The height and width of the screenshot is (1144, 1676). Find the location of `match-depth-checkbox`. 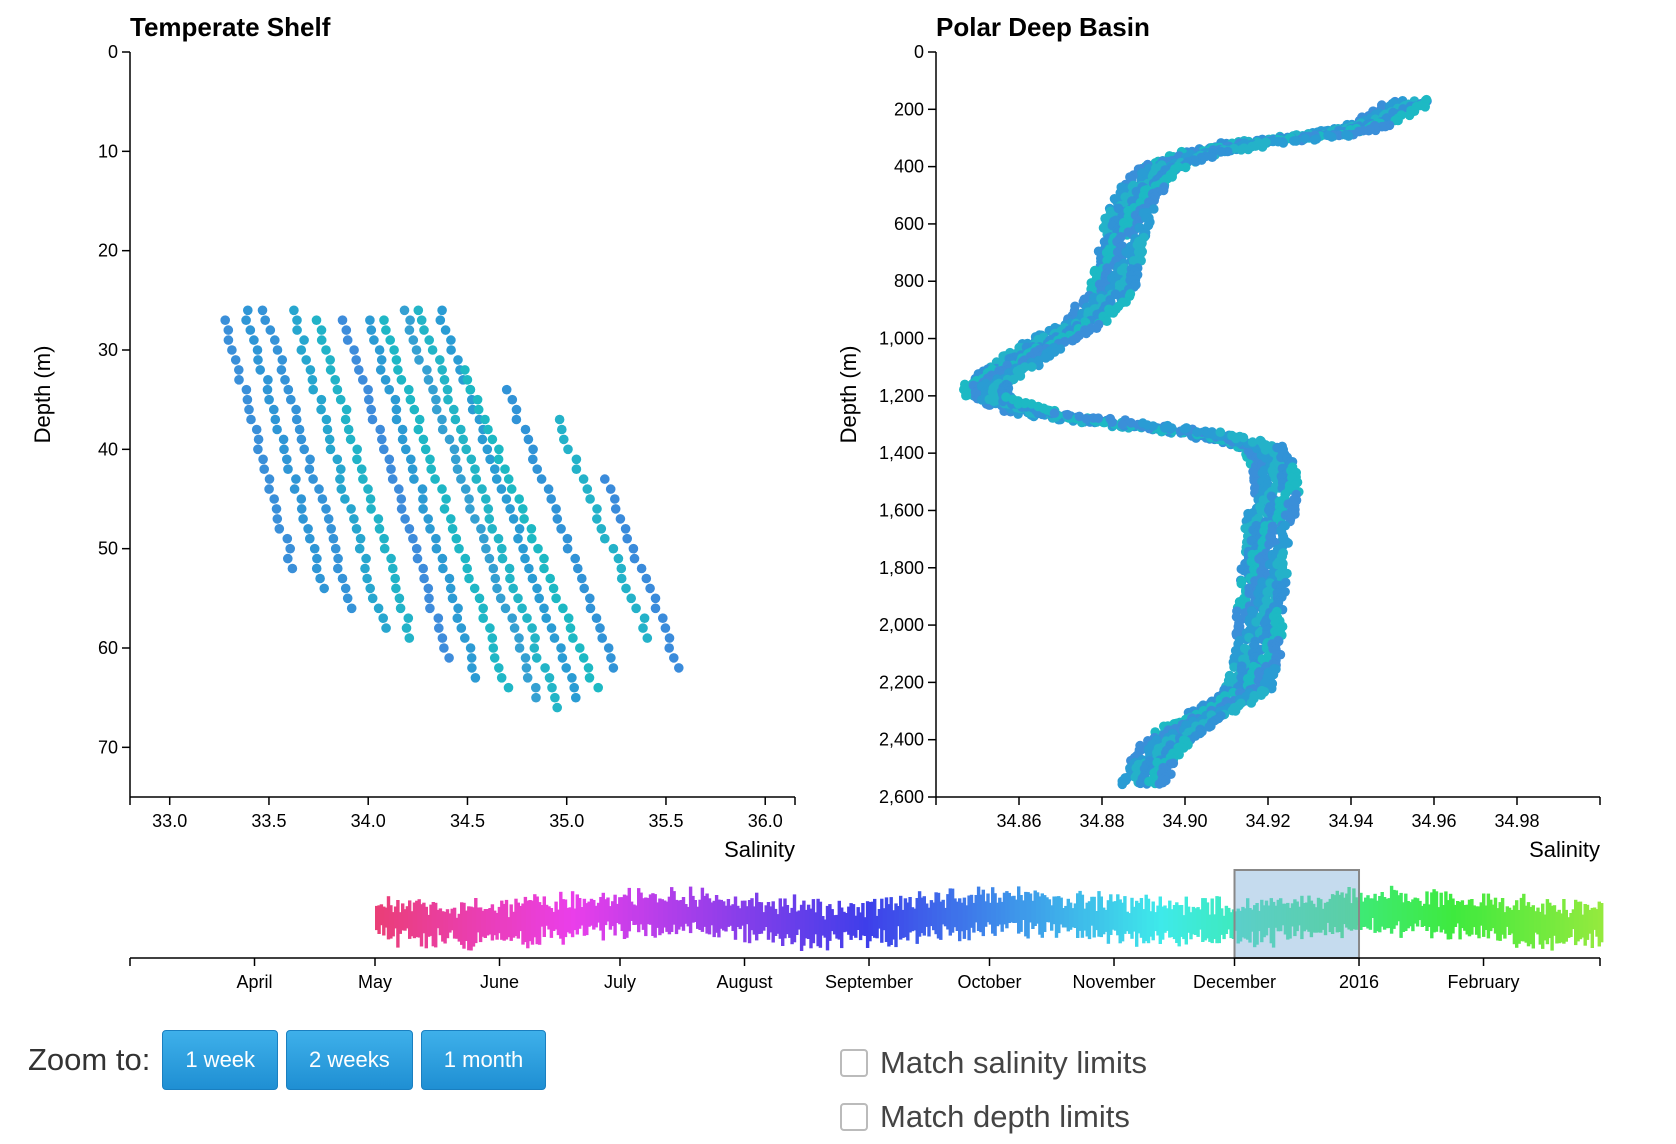

match-depth-checkbox is located at coordinates (854, 1117).